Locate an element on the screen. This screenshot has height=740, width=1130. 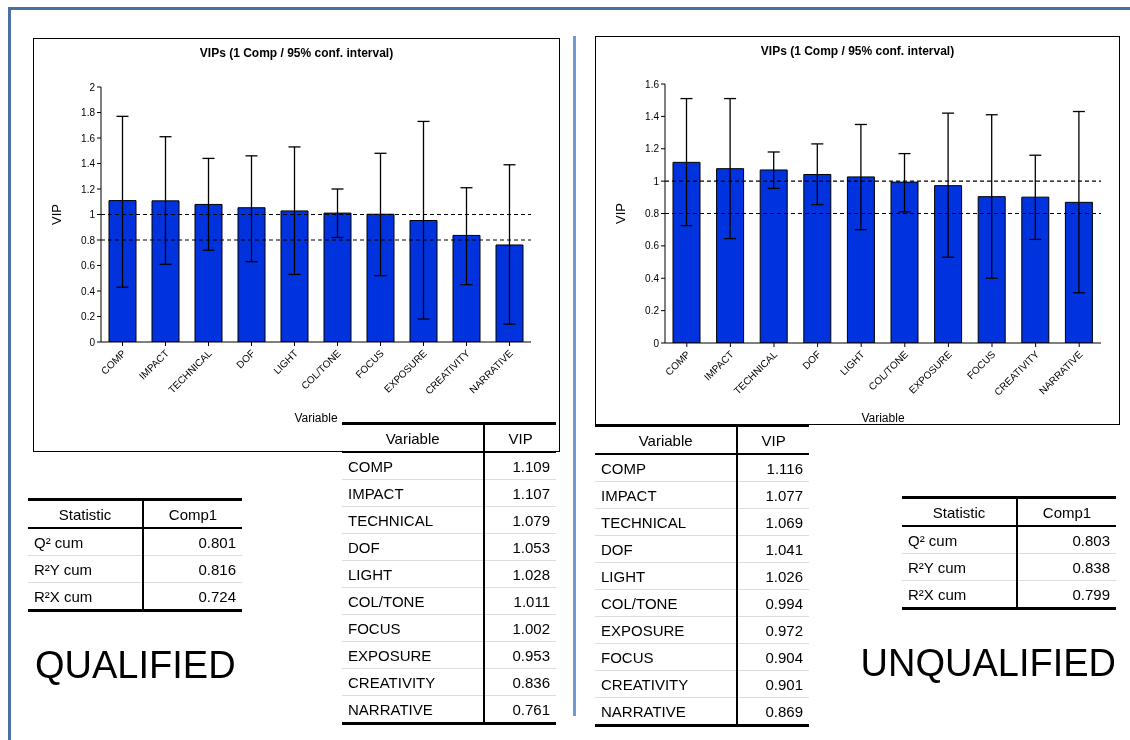
data-label: 0.953 is located at coordinates (520, 655).